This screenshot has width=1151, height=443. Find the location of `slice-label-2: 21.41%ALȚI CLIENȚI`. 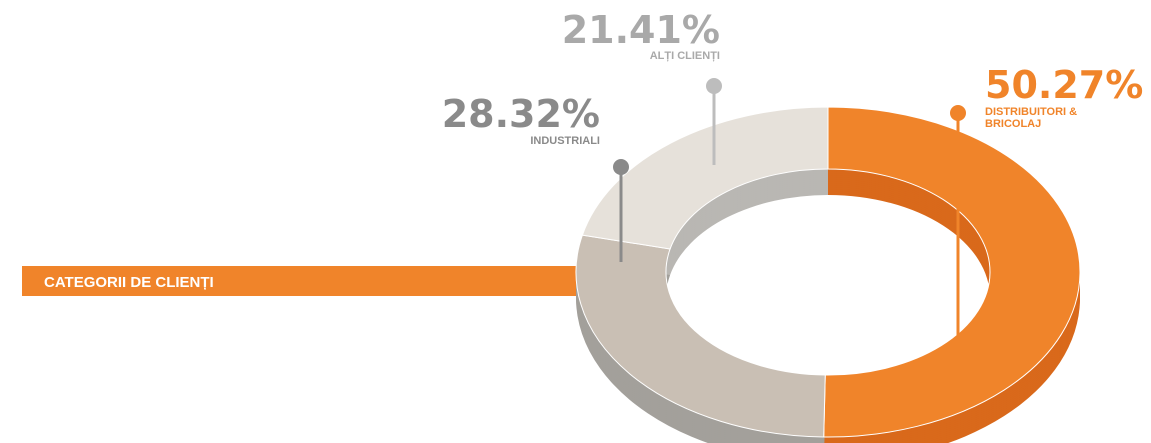

slice-label-2: 21.41%ALȚI CLIENȚI is located at coordinates (642, 86).